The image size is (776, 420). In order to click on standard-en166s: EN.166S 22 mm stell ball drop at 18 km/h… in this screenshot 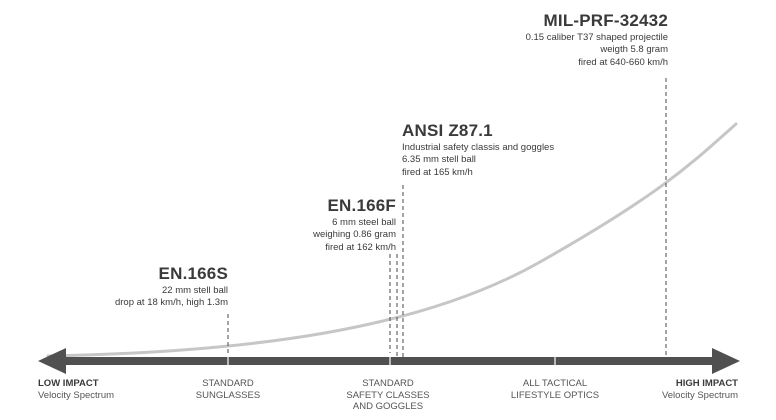, I will do `click(171, 287)`.